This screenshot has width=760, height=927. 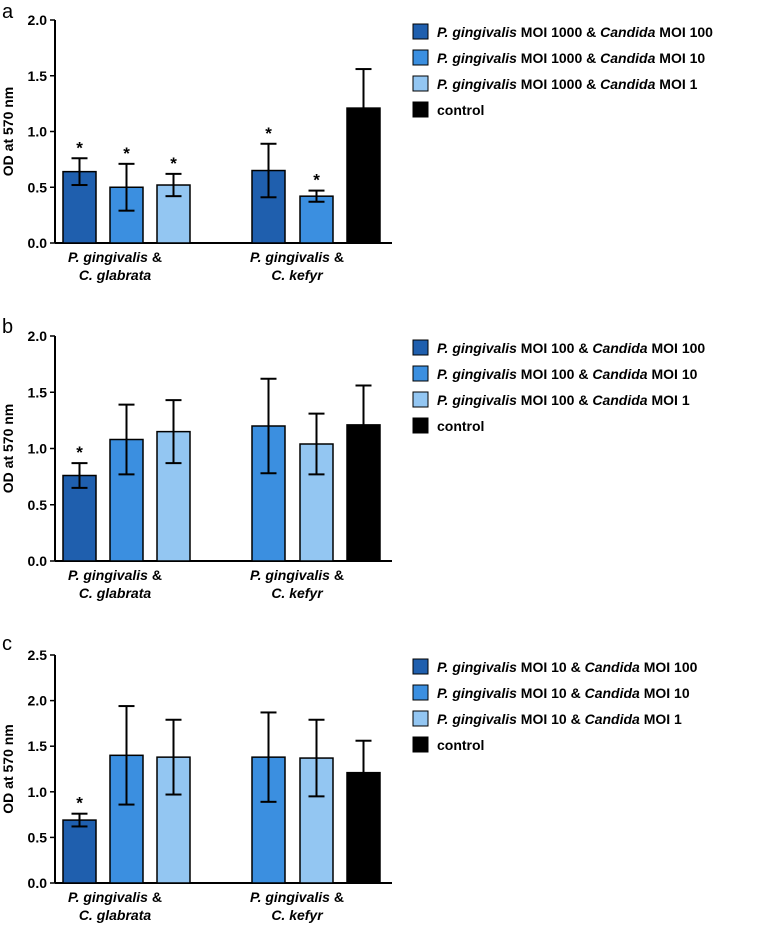 What do you see at coordinates (7, 644) in the screenshot?
I see `panel-label: c` at bounding box center [7, 644].